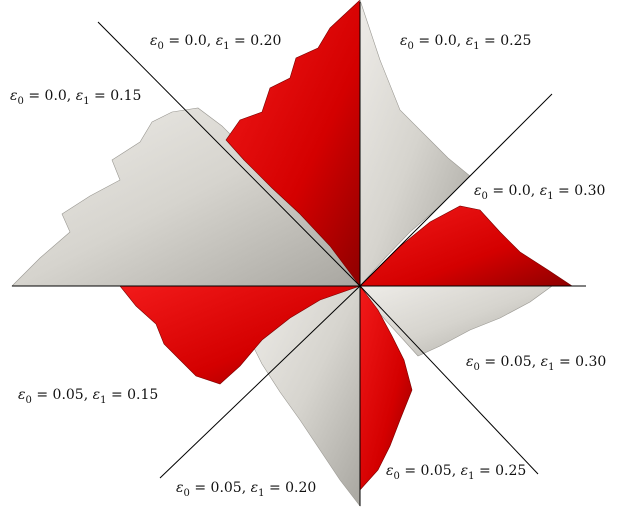 This screenshot has height=508, width=633. What do you see at coordinates (216, 42) in the screenshot?
I see `label-eps0-0.0-eps1-0.20: ε0 = 0.0, ε1 = 0.20` at bounding box center [216, 42].